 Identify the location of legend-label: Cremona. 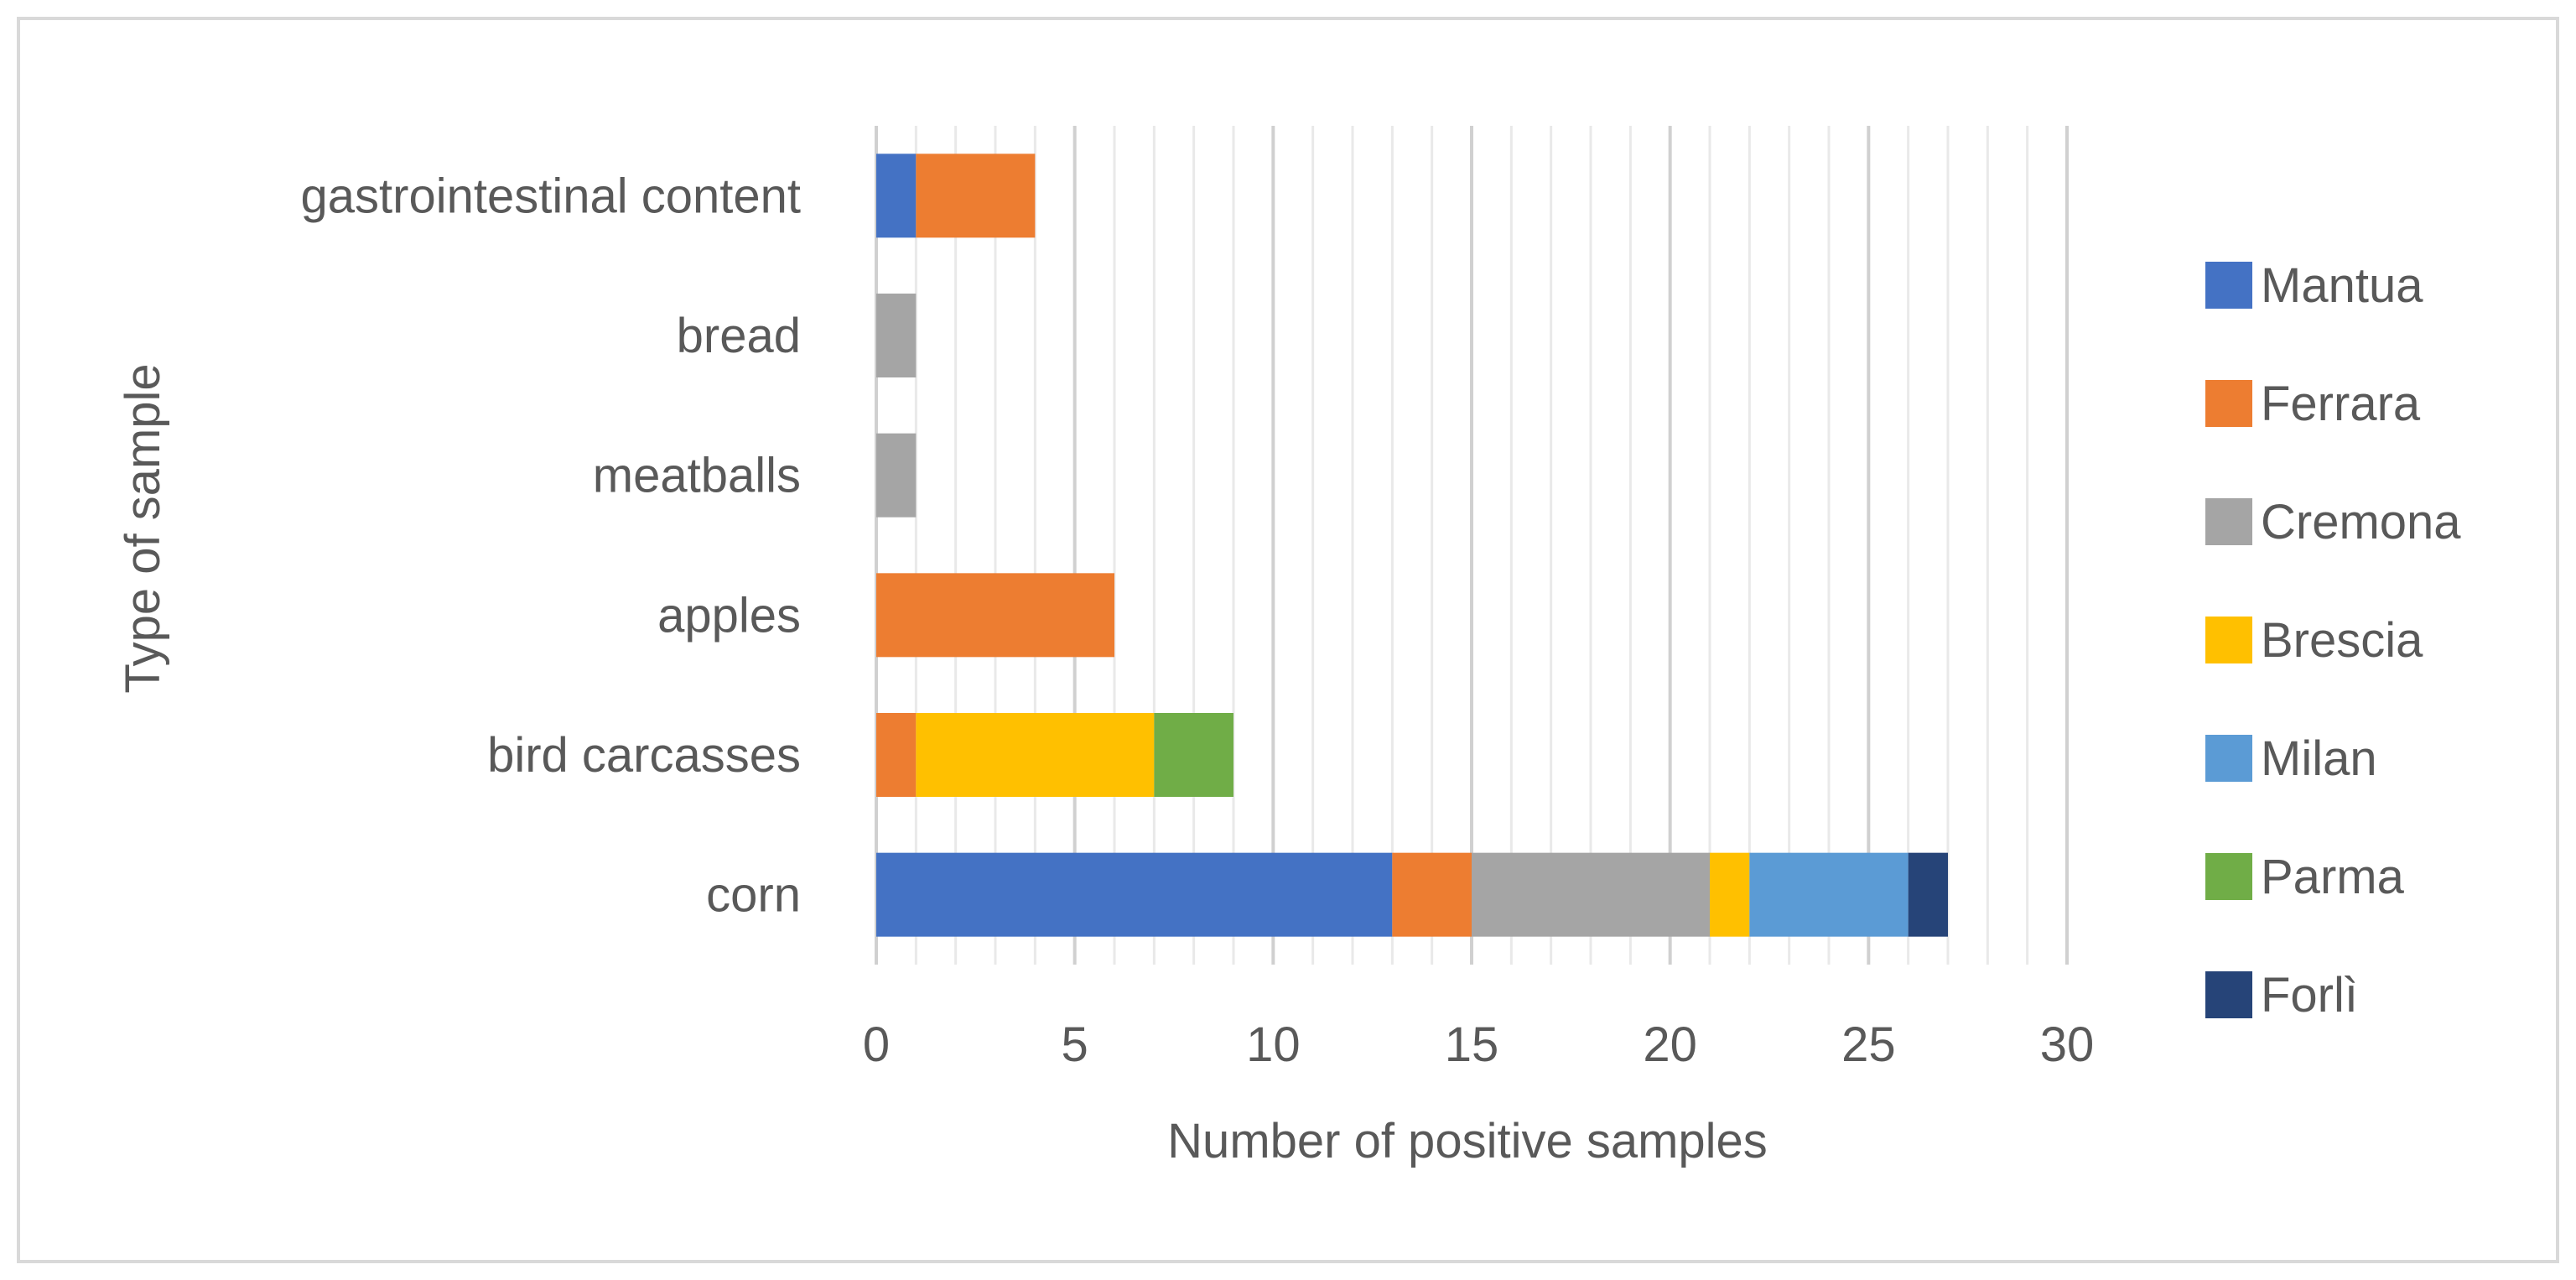
(2361, 522).